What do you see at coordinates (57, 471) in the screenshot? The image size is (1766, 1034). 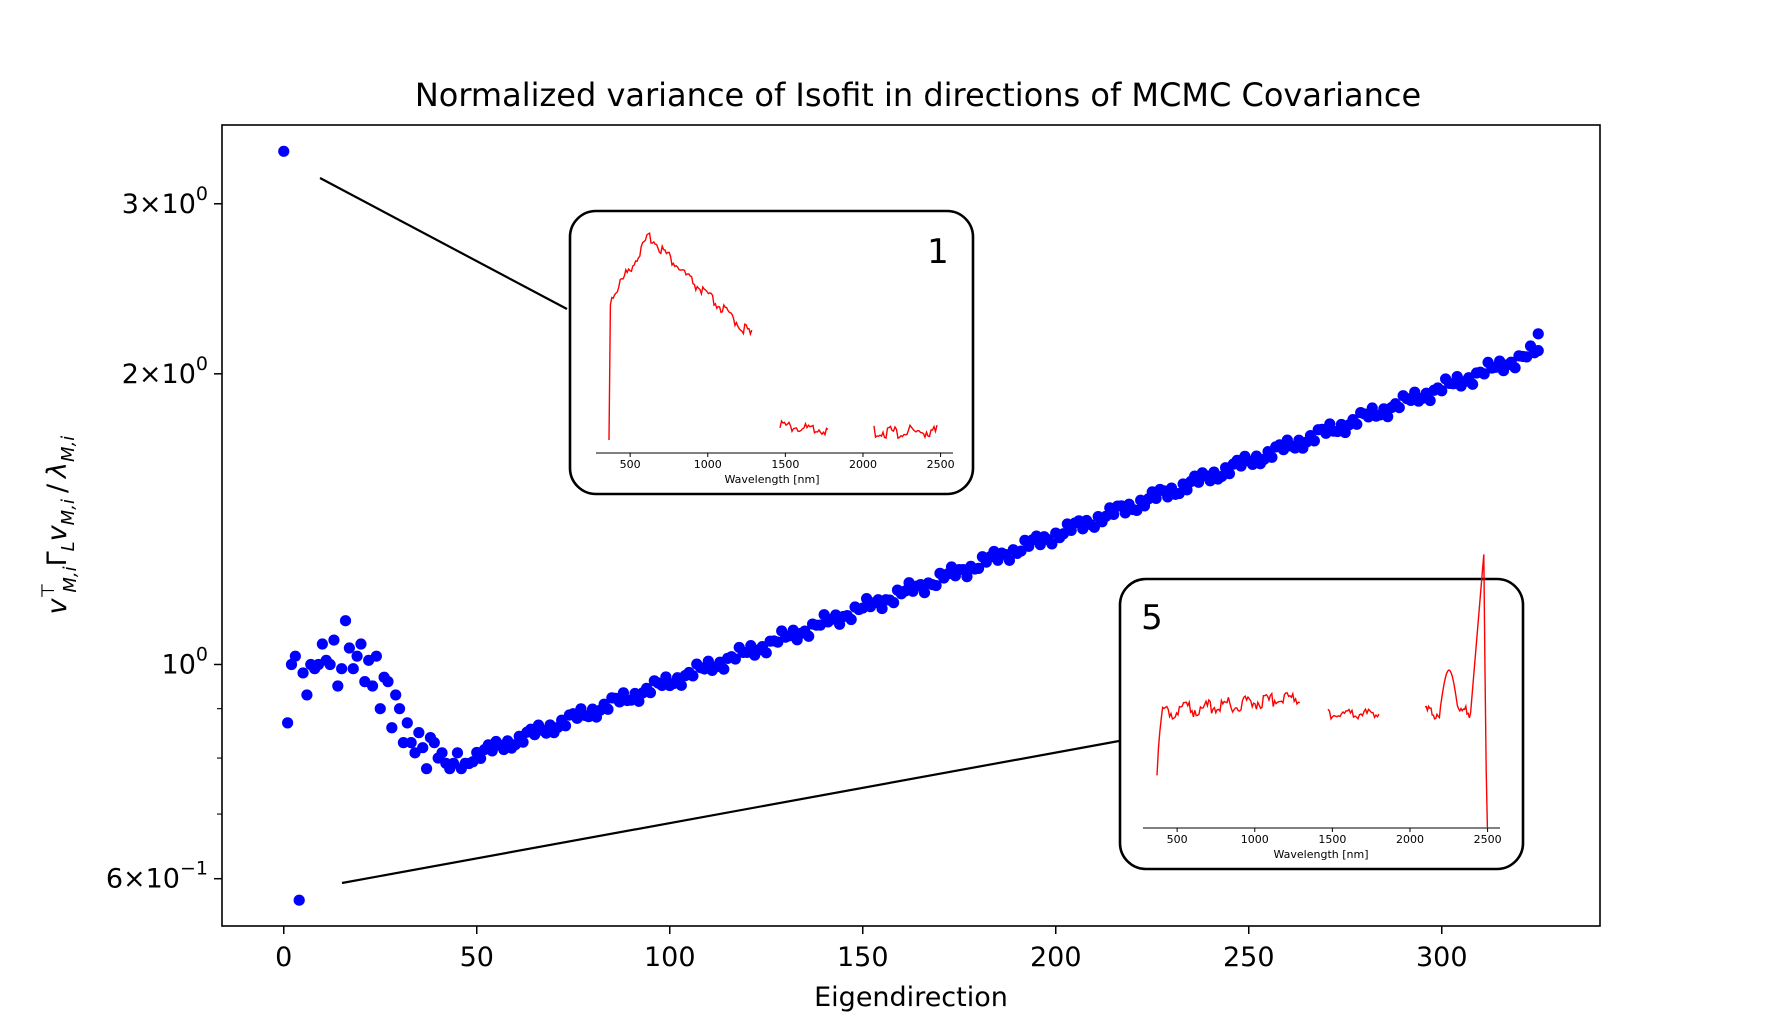 I see `y-label-lambda: λ` at bounding box center [57, 471].